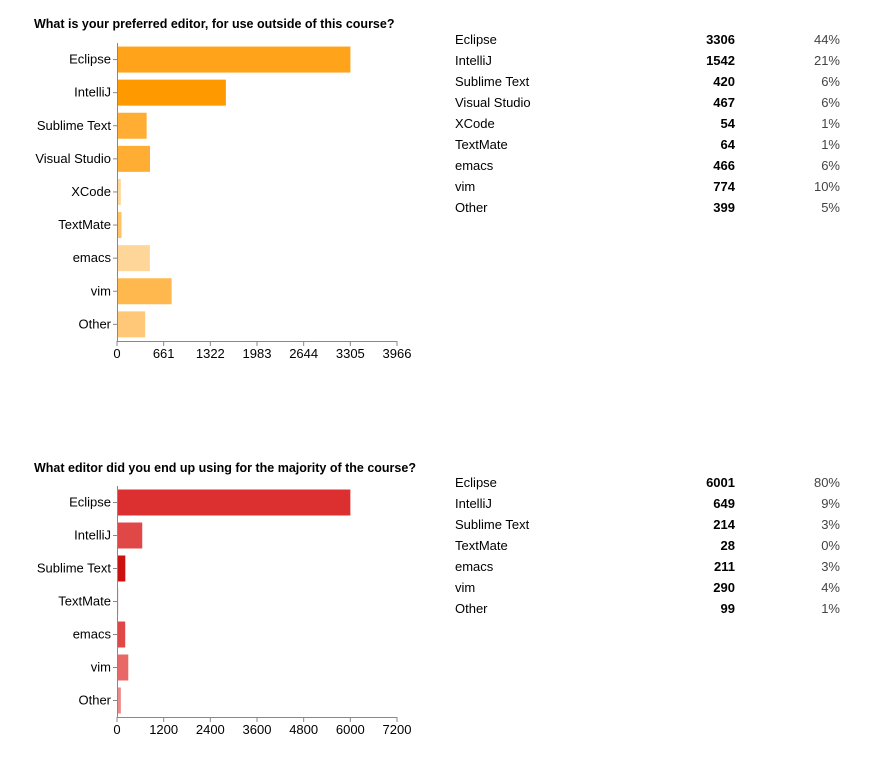 The width and height of the screenshot is (869, 759). Describe the element at coordinates (119, 191) in the screenshot. I see `bar-xcode` at that location.